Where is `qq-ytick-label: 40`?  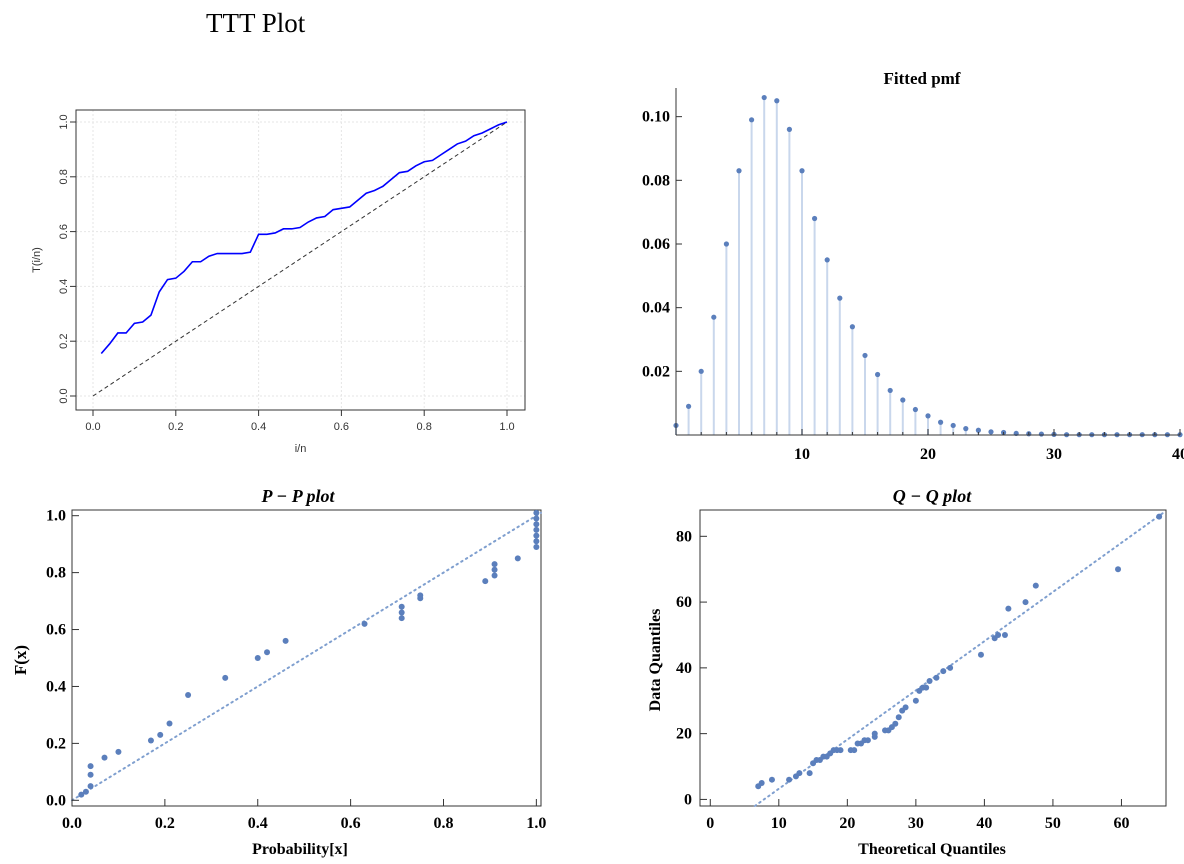 qq-ytick-label: 40 is located at coordinates (684, 668).